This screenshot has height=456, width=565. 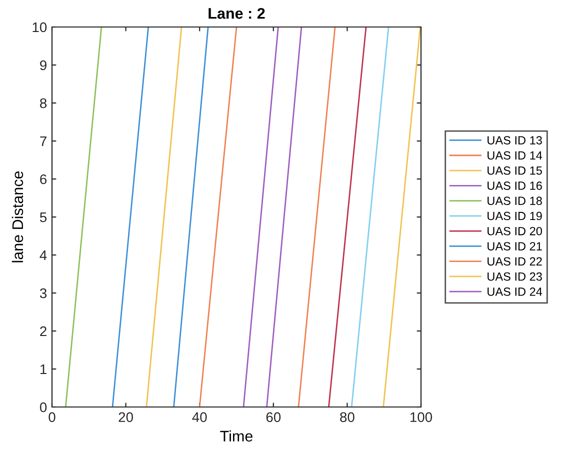 I want to click on legend-label: UAS ID 24, so click(x=515, y=291).